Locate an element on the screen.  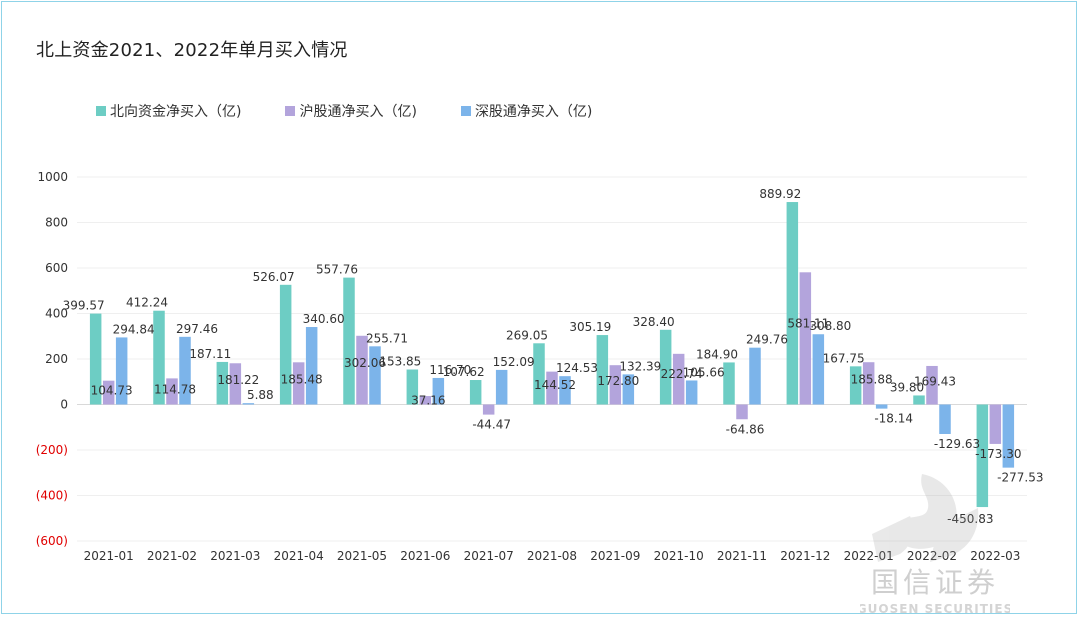
data-label: 181.22 is located at coordinates (238, 380).